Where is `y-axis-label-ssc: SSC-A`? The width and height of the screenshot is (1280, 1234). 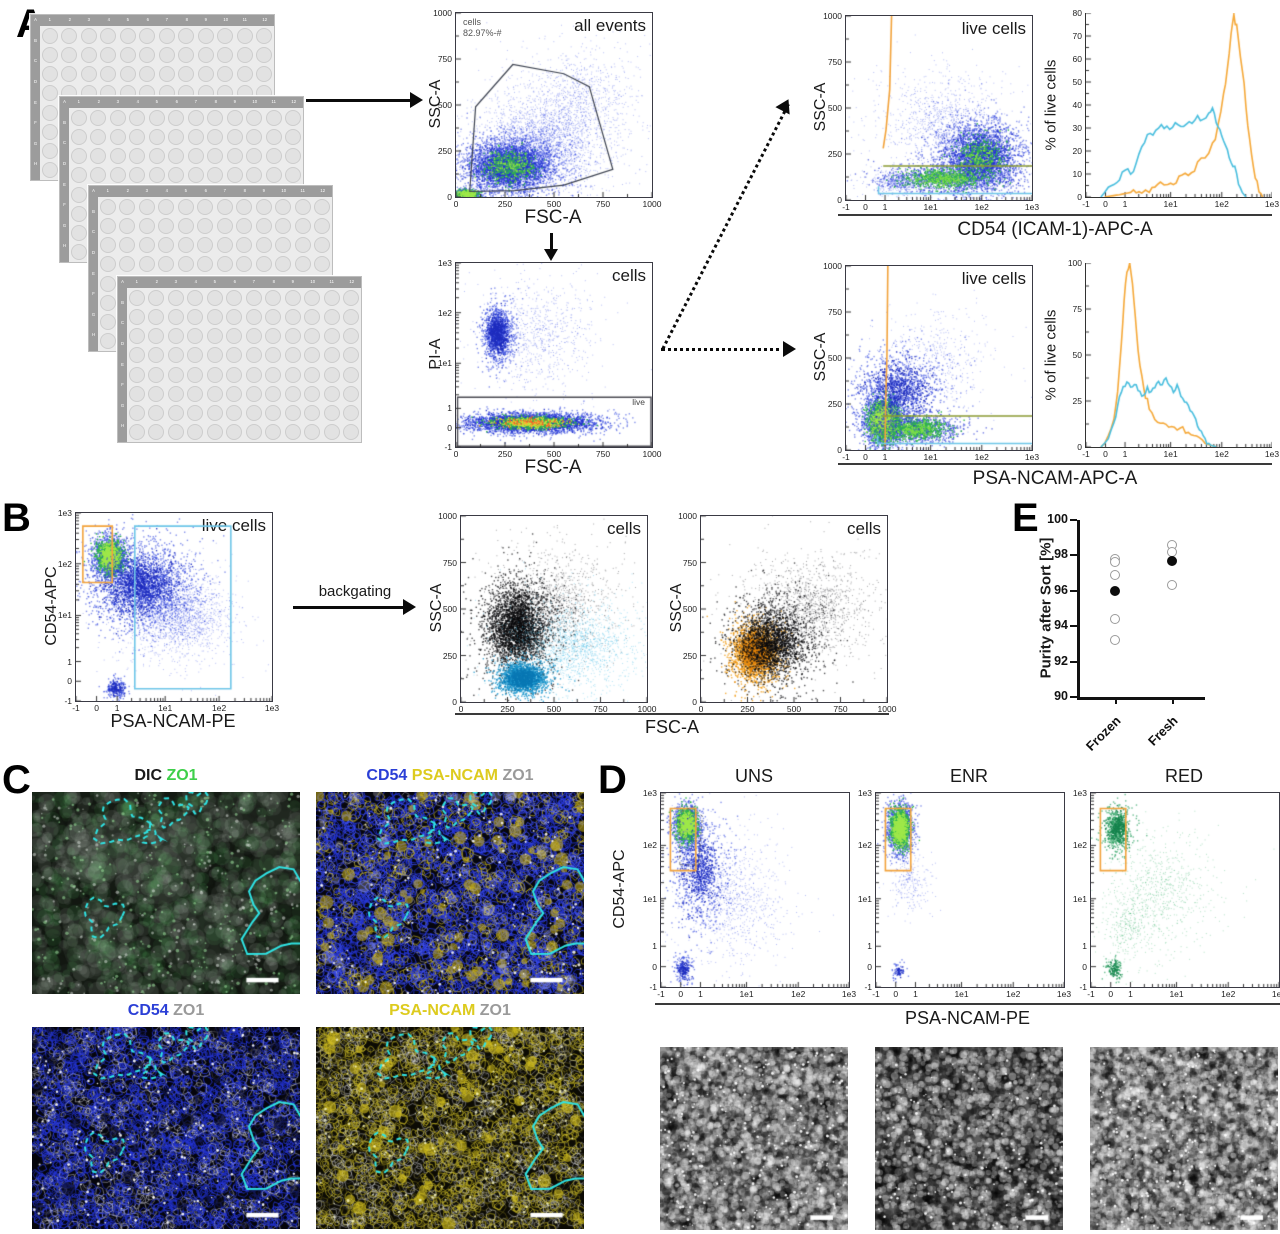 y-axis-label-ssc: SSC-A is located at coordinates (820, 107).